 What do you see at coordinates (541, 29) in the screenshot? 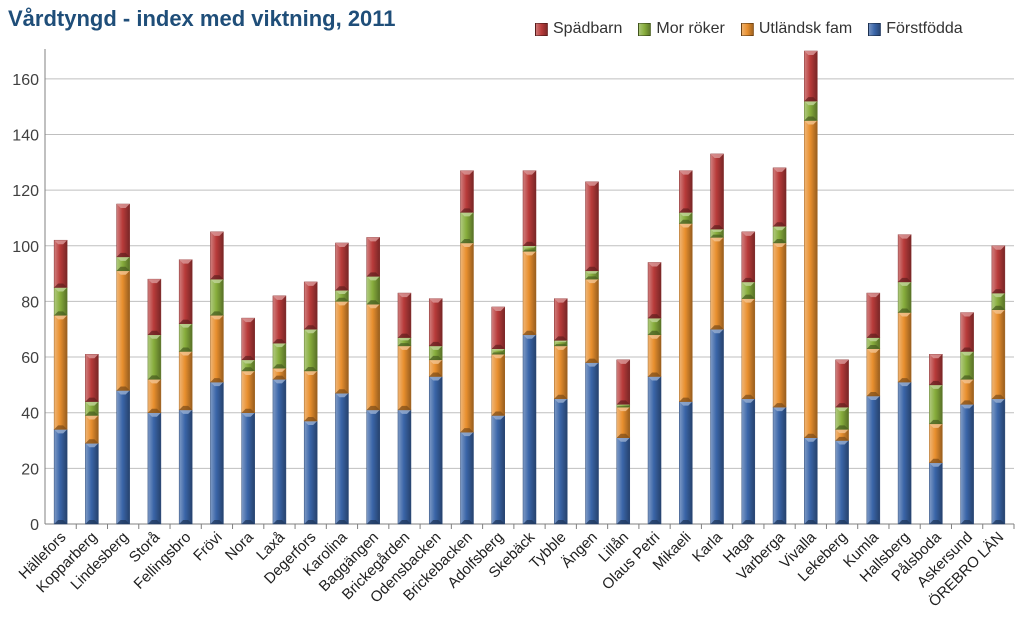
I see `legend-swatch` at bounding box center [541, 29].